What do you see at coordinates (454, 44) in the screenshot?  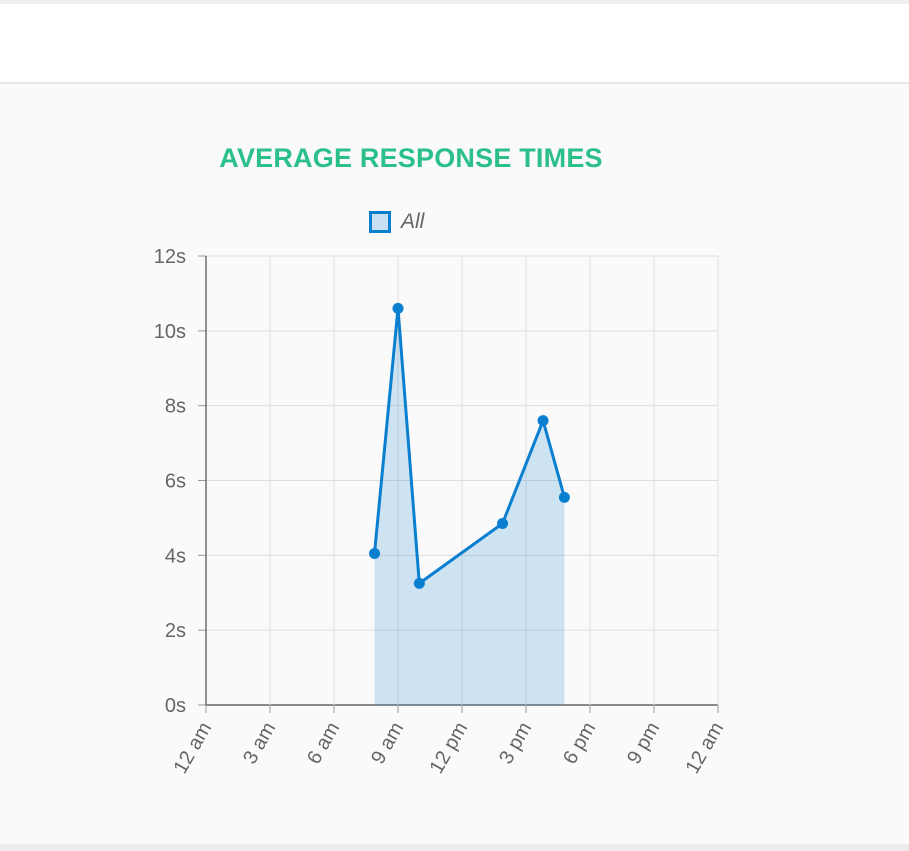 I see `header-bar` at bounding box center [454, 44].